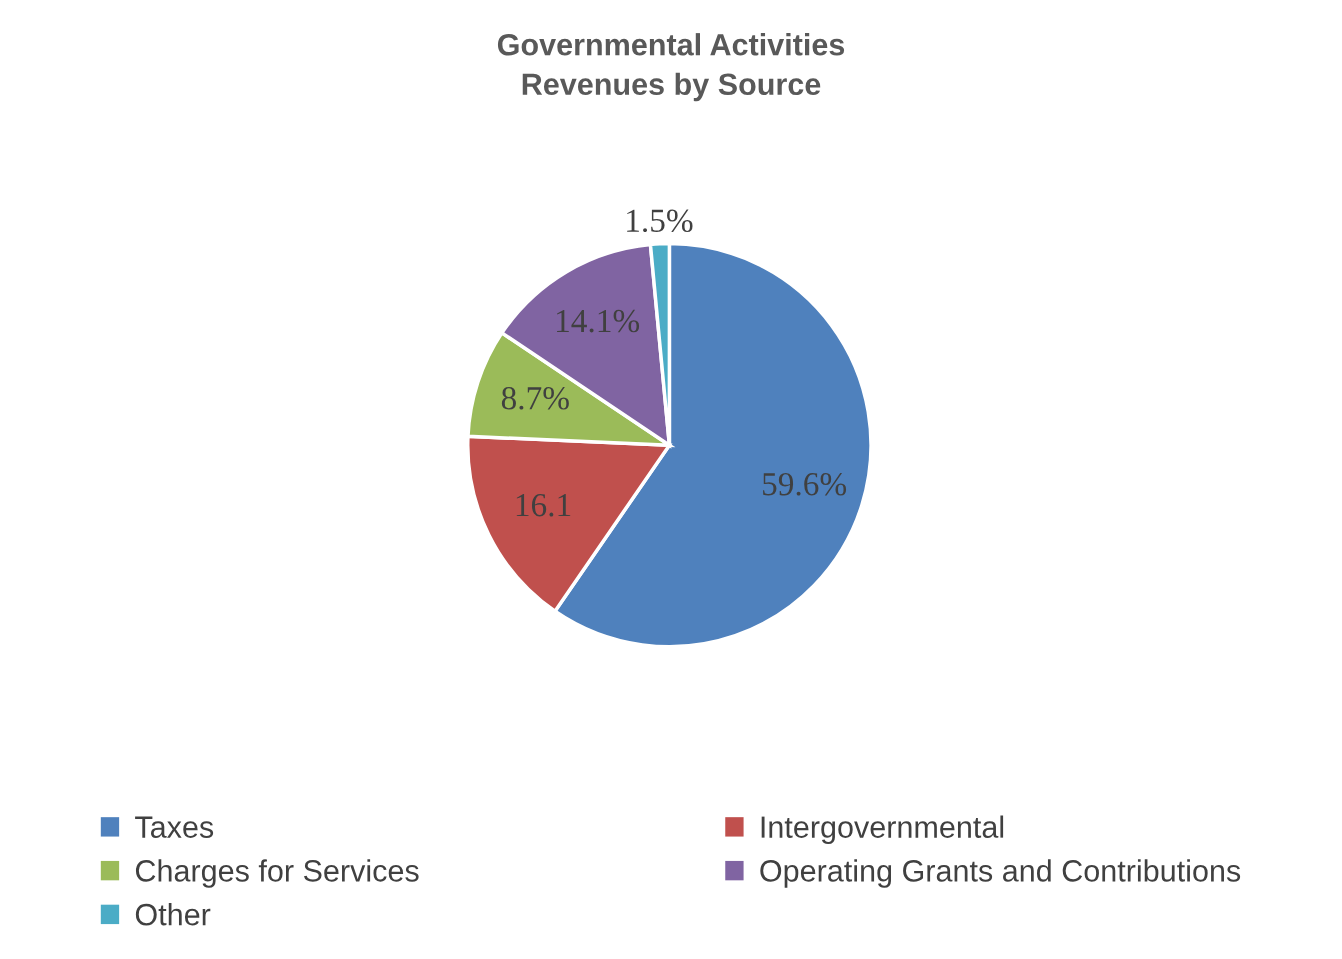 The width and height of the screenshot is (1342, 959). Describe the element at coordinates (277, 873) in the screenshot. I see `legend-label: Charges for Services` at that location.